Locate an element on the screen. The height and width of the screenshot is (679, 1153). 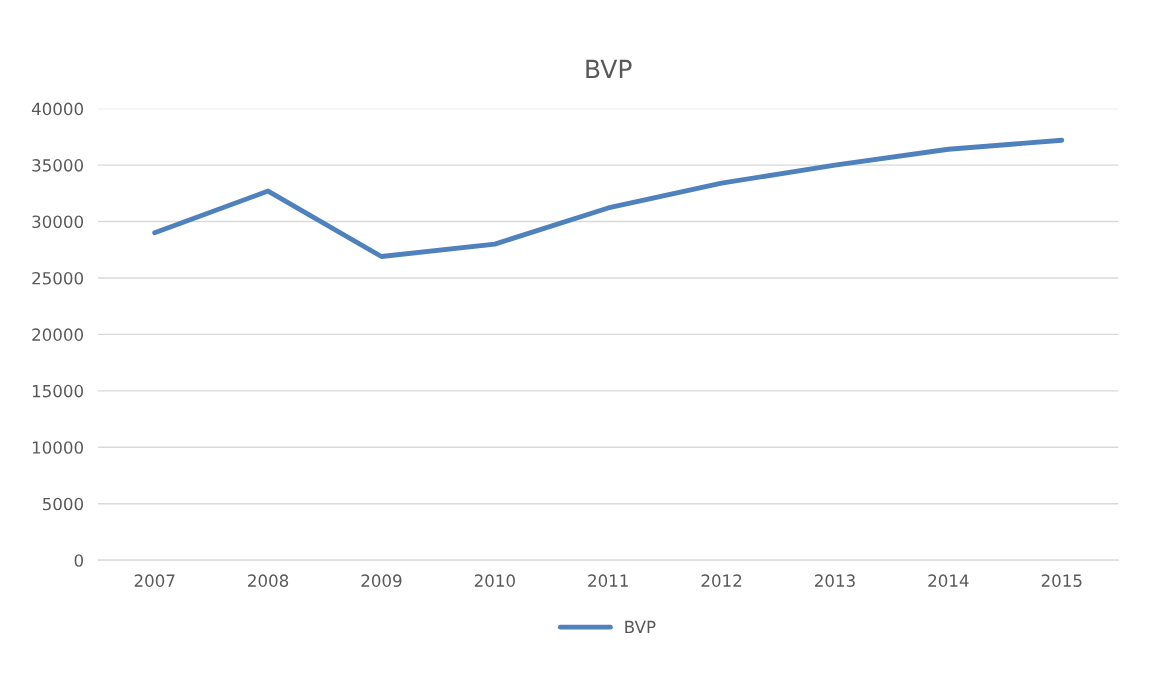
line-series is located at coordinates (608, 198).